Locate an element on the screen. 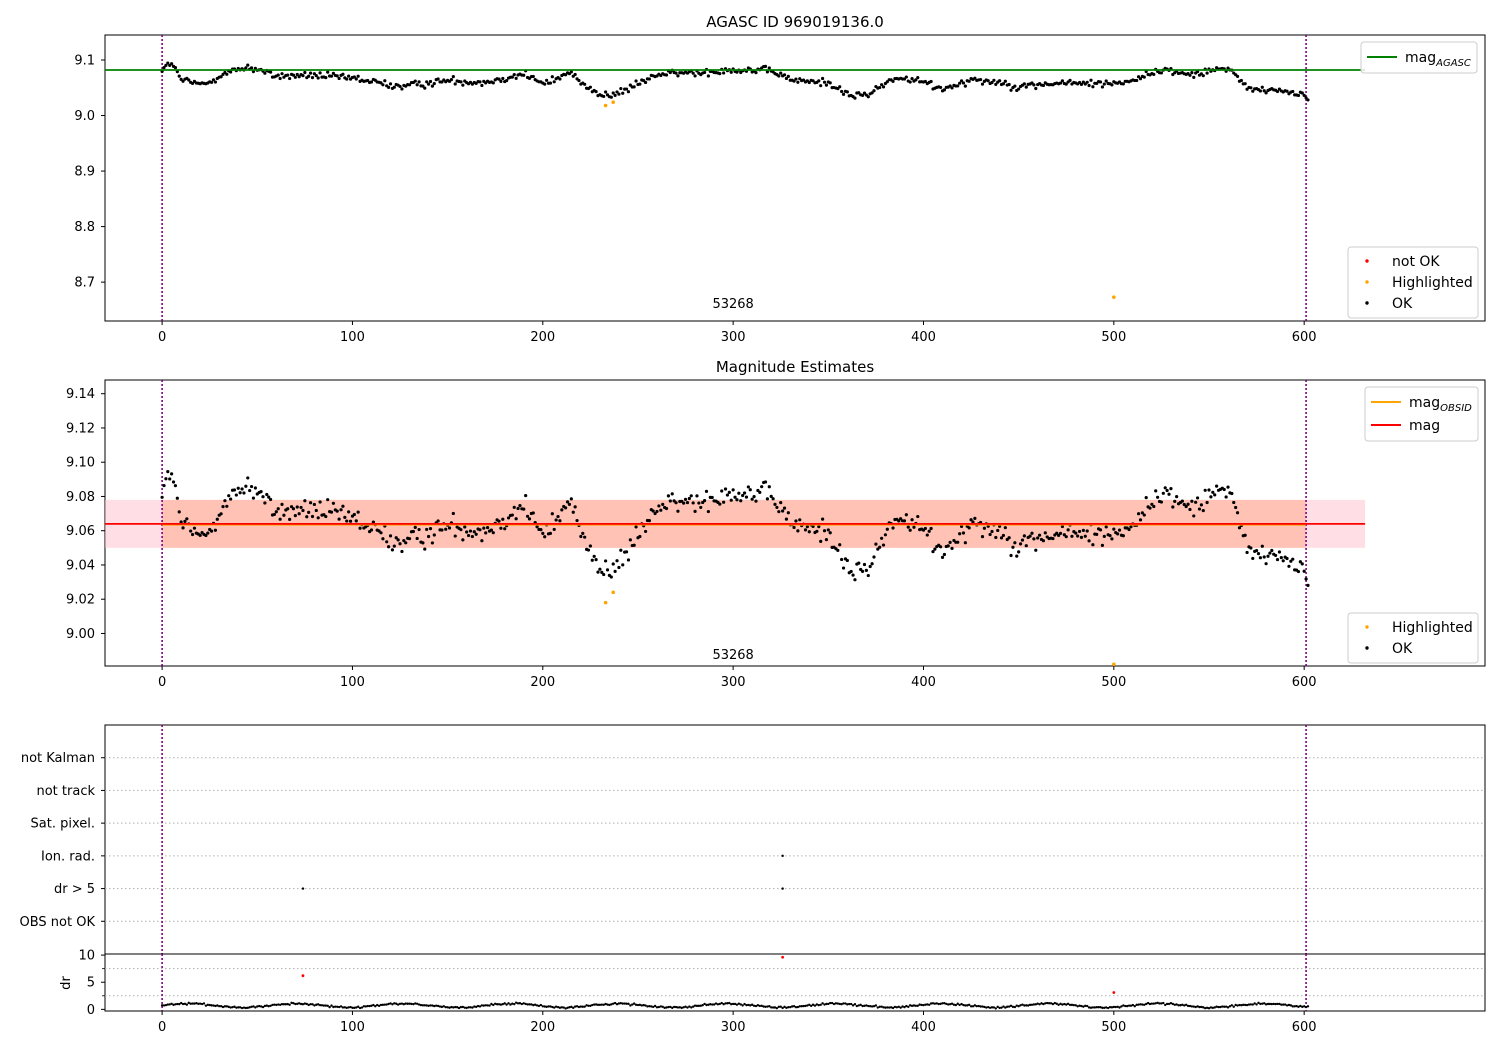 This screenshot has height=1050, width=1500. flag-point is located at coordinates (303, 888).